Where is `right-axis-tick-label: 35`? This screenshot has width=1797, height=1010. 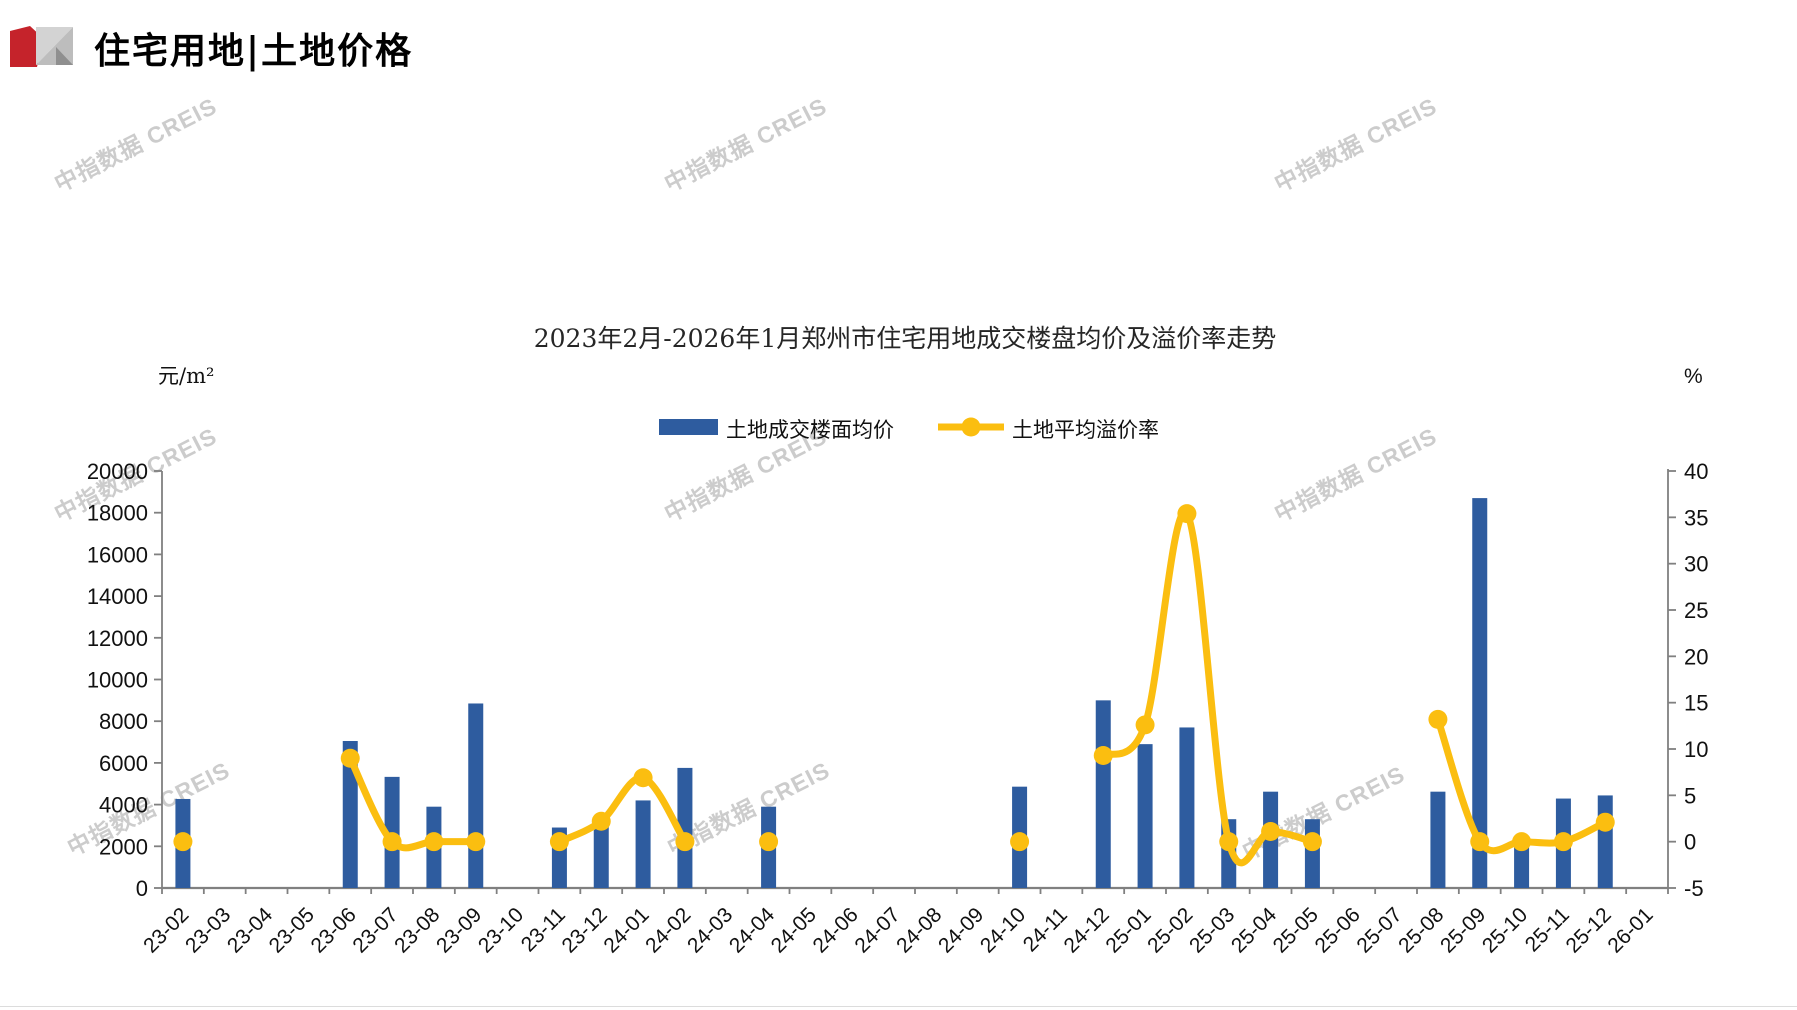
right-axis-tick-label: 35 is located at coordinates (1696, 517).